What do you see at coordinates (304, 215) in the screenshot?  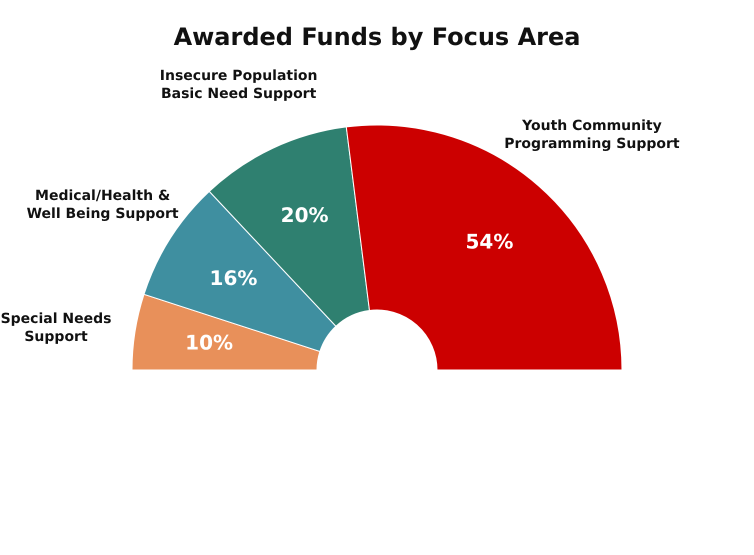 I see `data-label: 20%` at bounding box center [304, 215].